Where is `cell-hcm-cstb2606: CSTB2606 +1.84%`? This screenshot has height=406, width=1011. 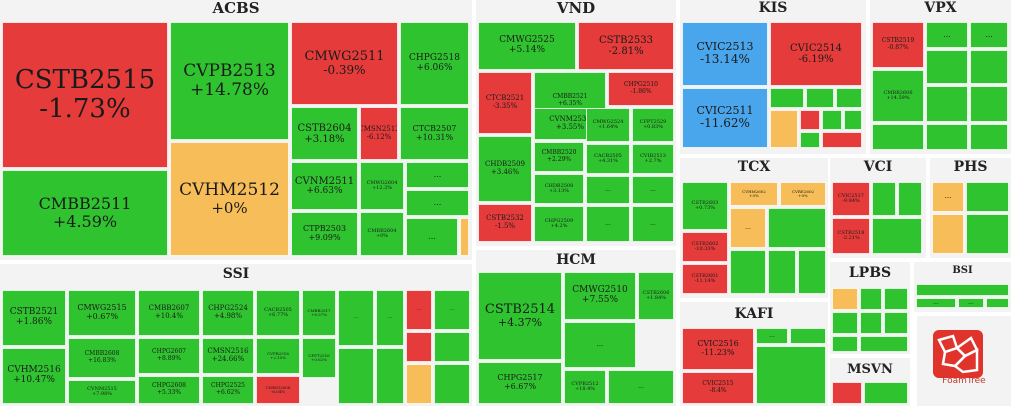 cell-hcm-cstb2606: CSTB2606 +1.84% is located at coordinates (656, 296).